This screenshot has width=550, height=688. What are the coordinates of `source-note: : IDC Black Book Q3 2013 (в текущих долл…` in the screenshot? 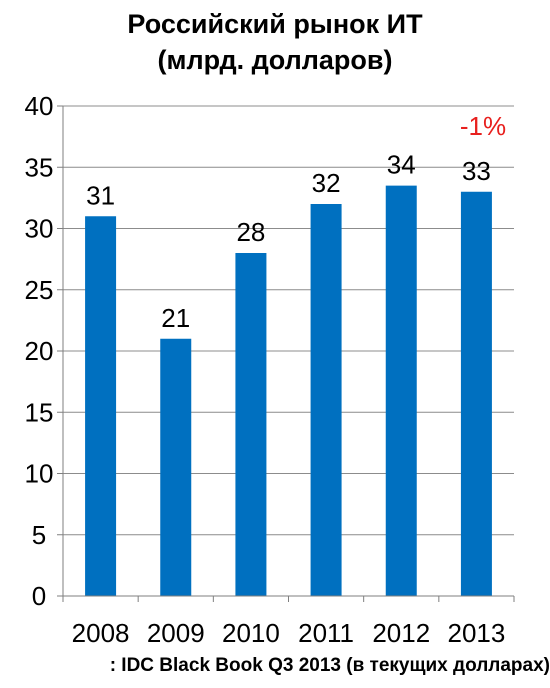 It's located at (329, 665).